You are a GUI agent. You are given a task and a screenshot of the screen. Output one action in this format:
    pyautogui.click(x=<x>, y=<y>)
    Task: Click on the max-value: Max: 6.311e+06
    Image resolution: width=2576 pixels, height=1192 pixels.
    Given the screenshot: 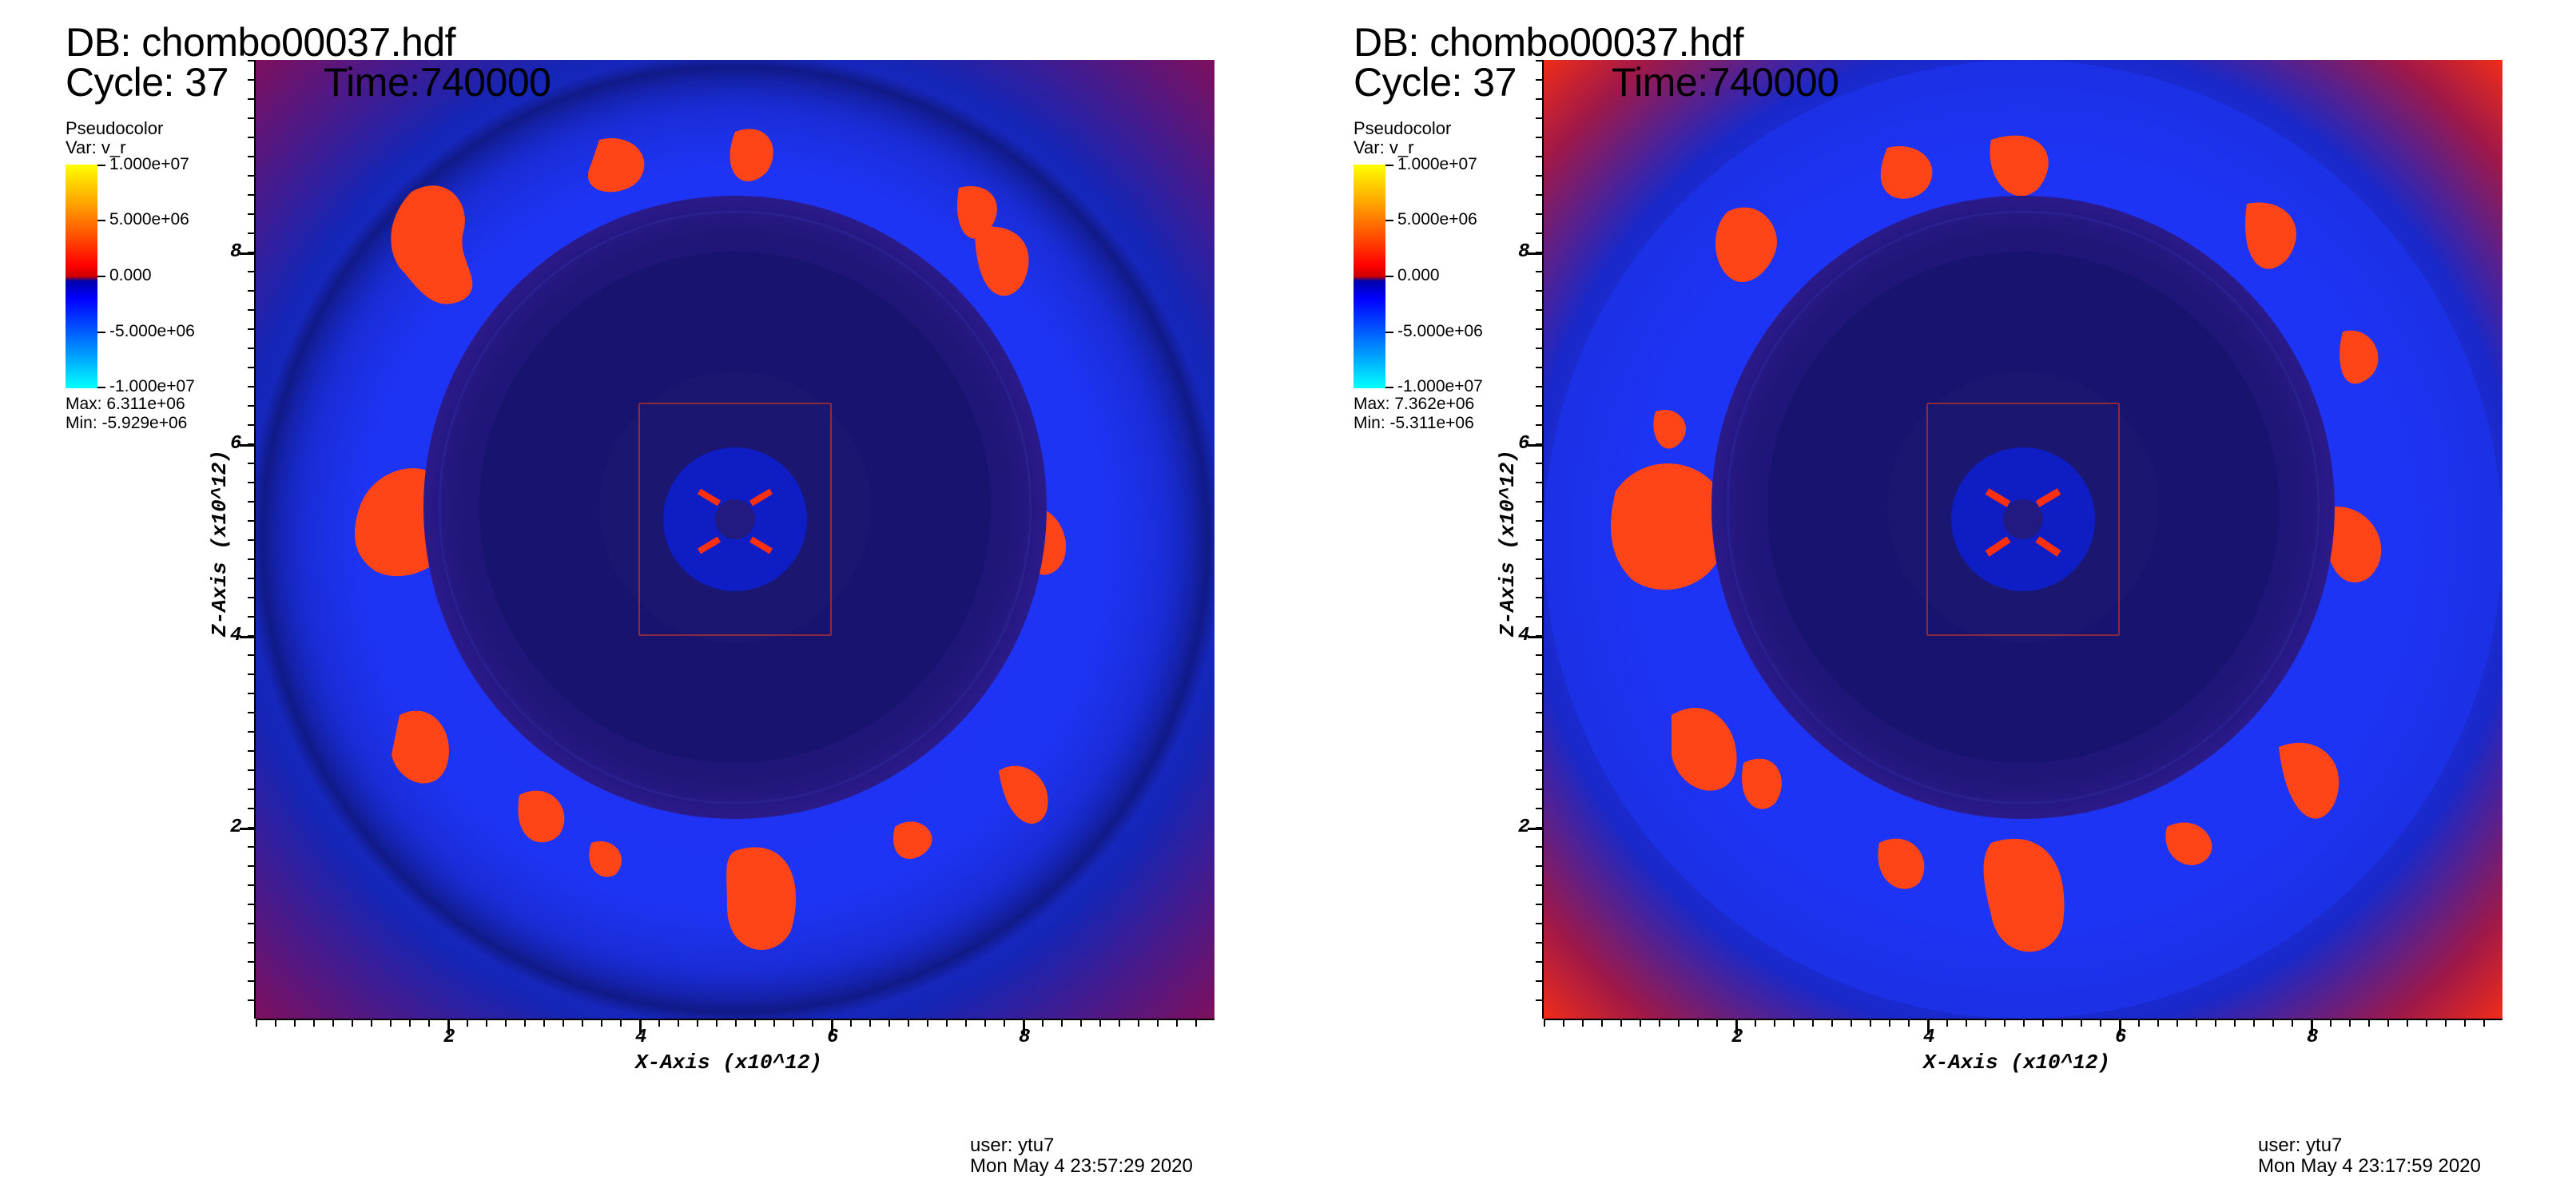 What is the action you would take?
    pyautogui.click(x=125, y=404)
    